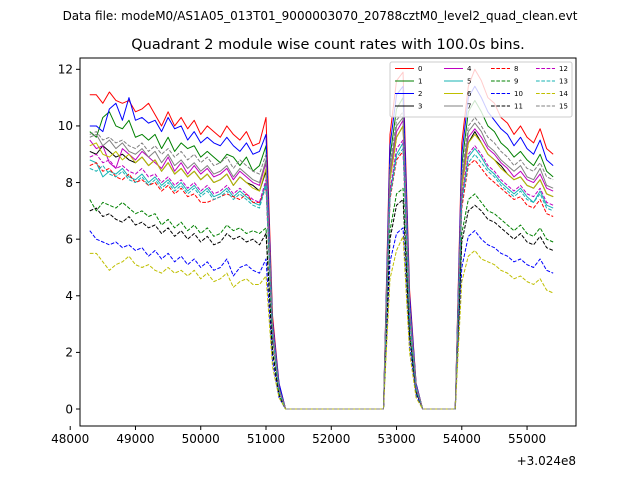 This screenshot has height=480, width=640. I want to click on legend-label-13: 13, so click(563, 82).